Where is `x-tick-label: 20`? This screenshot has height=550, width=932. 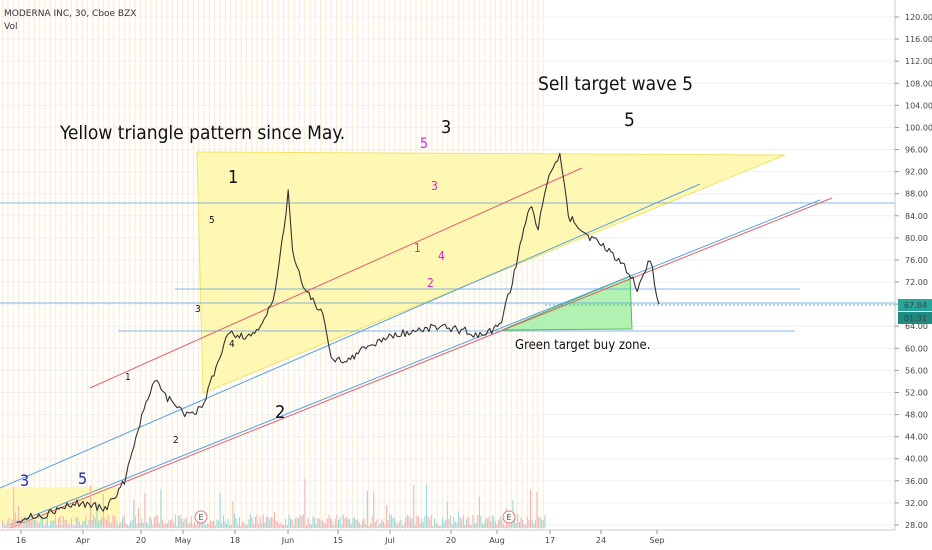 x-tick-label: 20 is located at coordinates (451, 540).